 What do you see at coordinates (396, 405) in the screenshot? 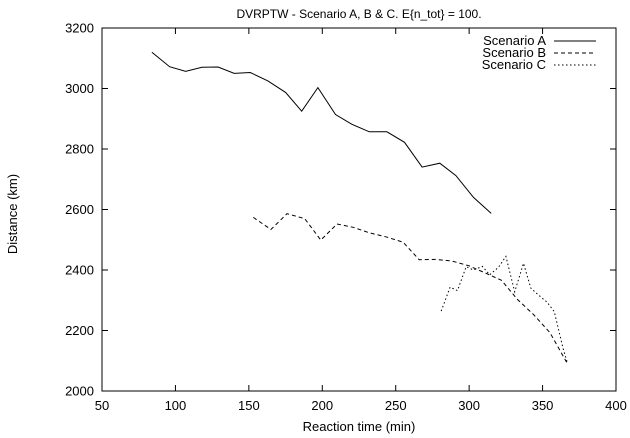
I see `x-tick-label: 250` at bounding box center [396, 405].